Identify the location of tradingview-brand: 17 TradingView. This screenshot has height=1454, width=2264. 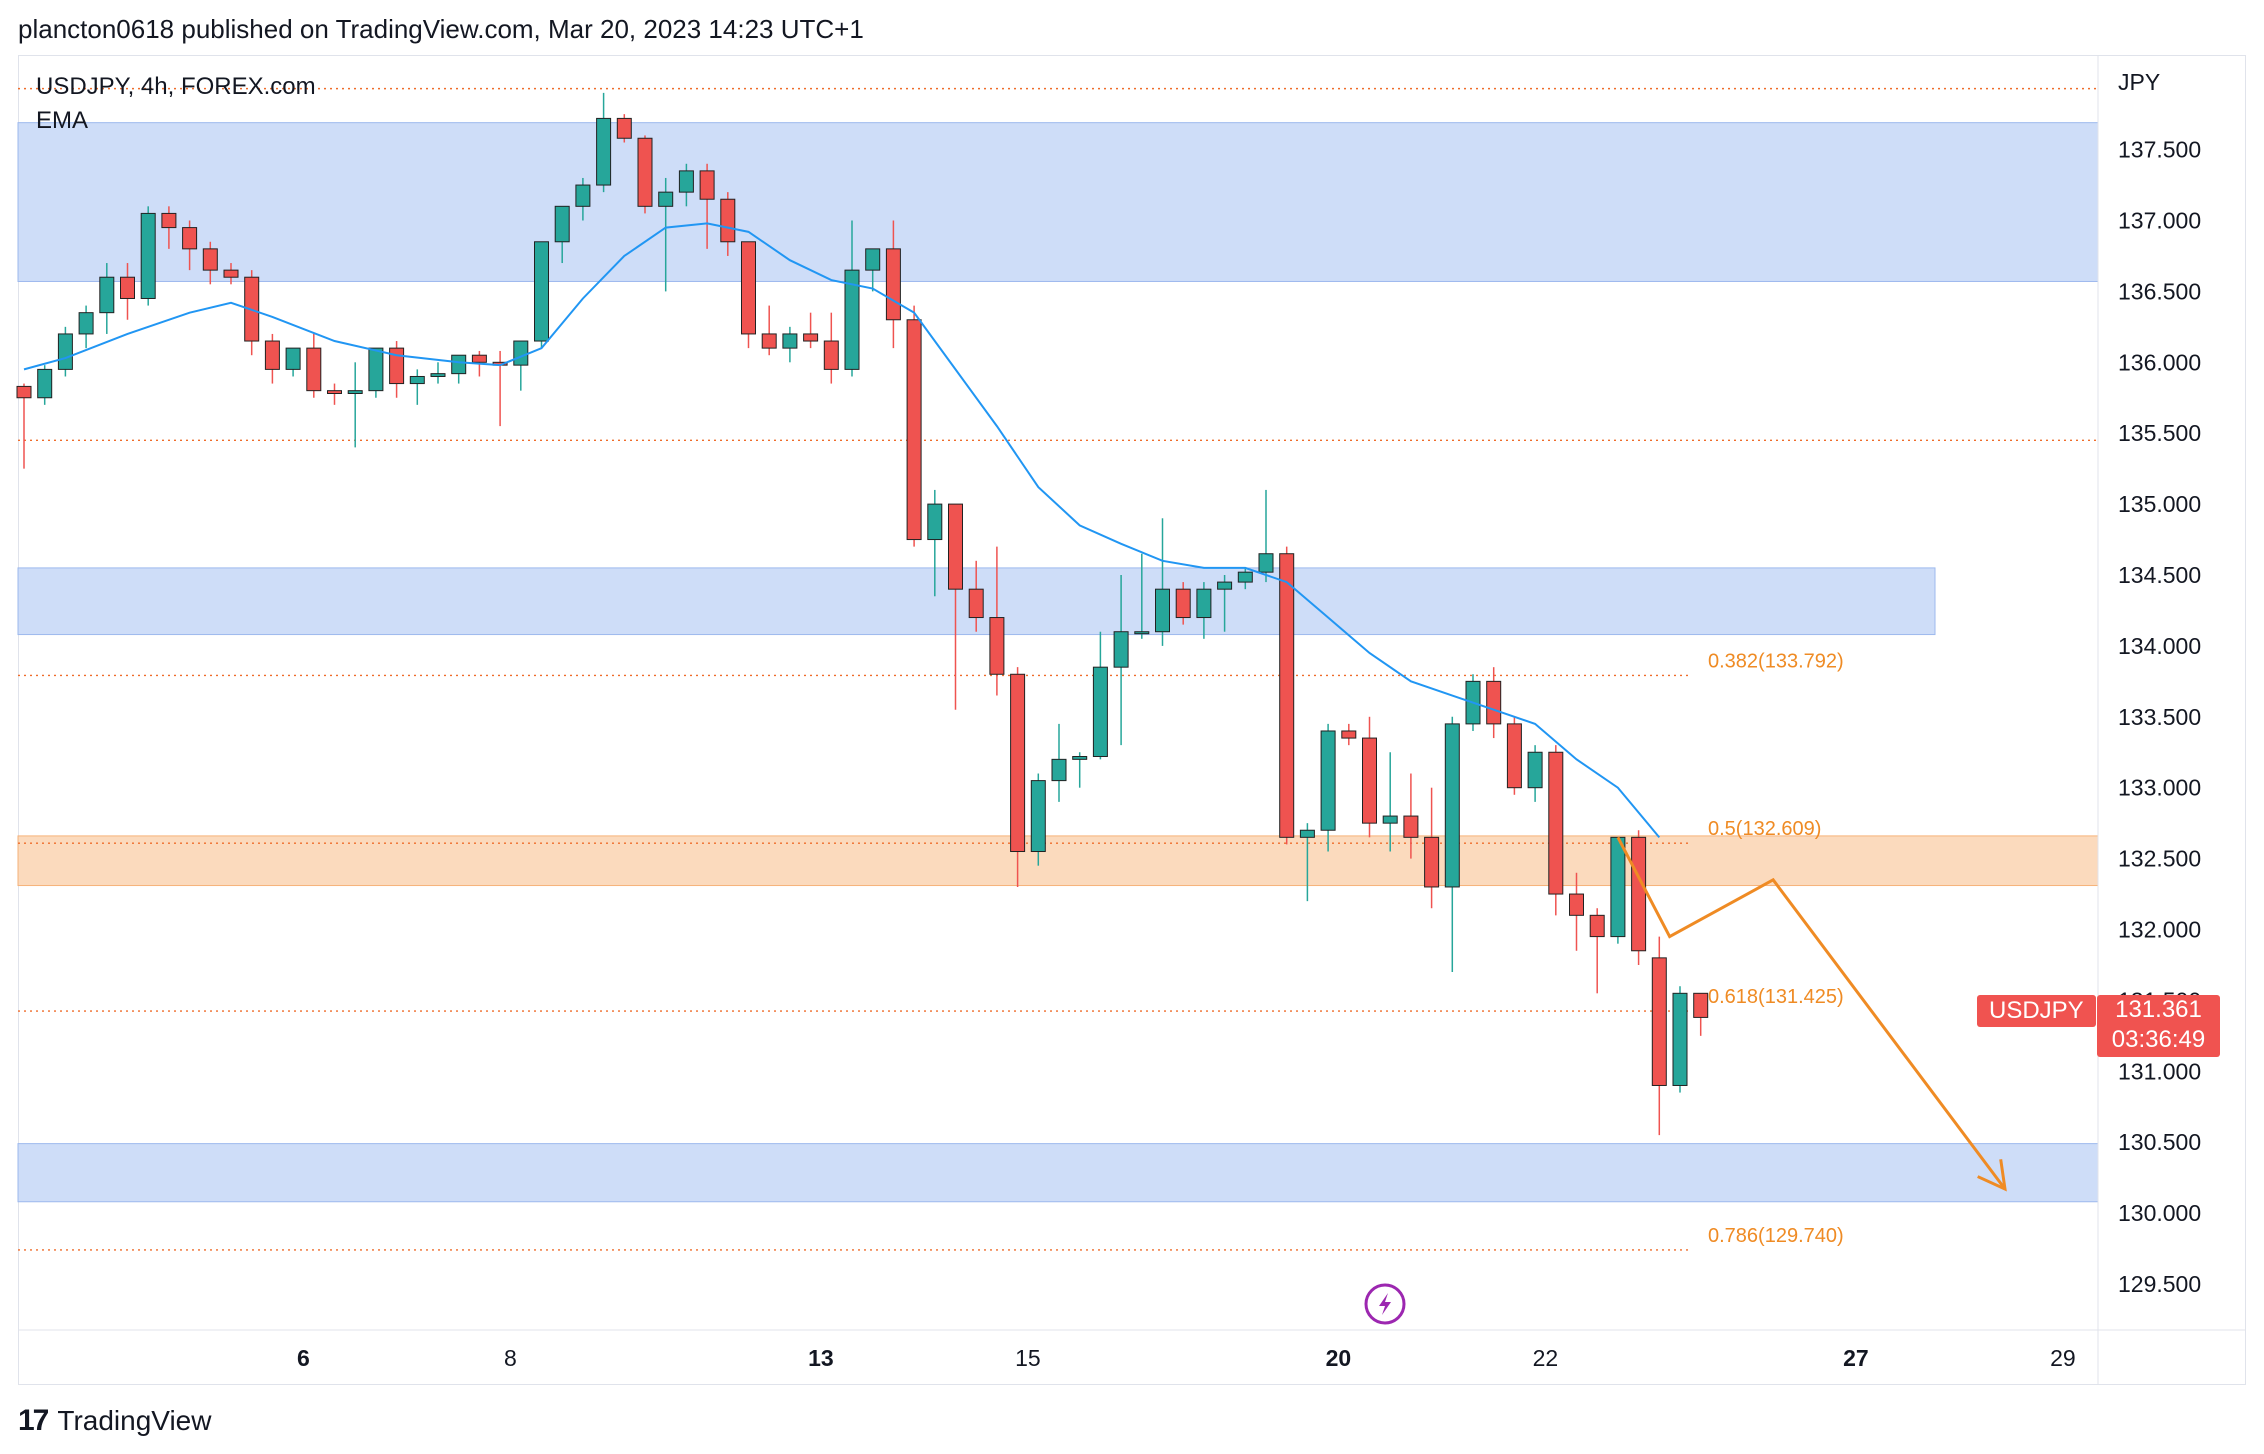
(114, 1421).